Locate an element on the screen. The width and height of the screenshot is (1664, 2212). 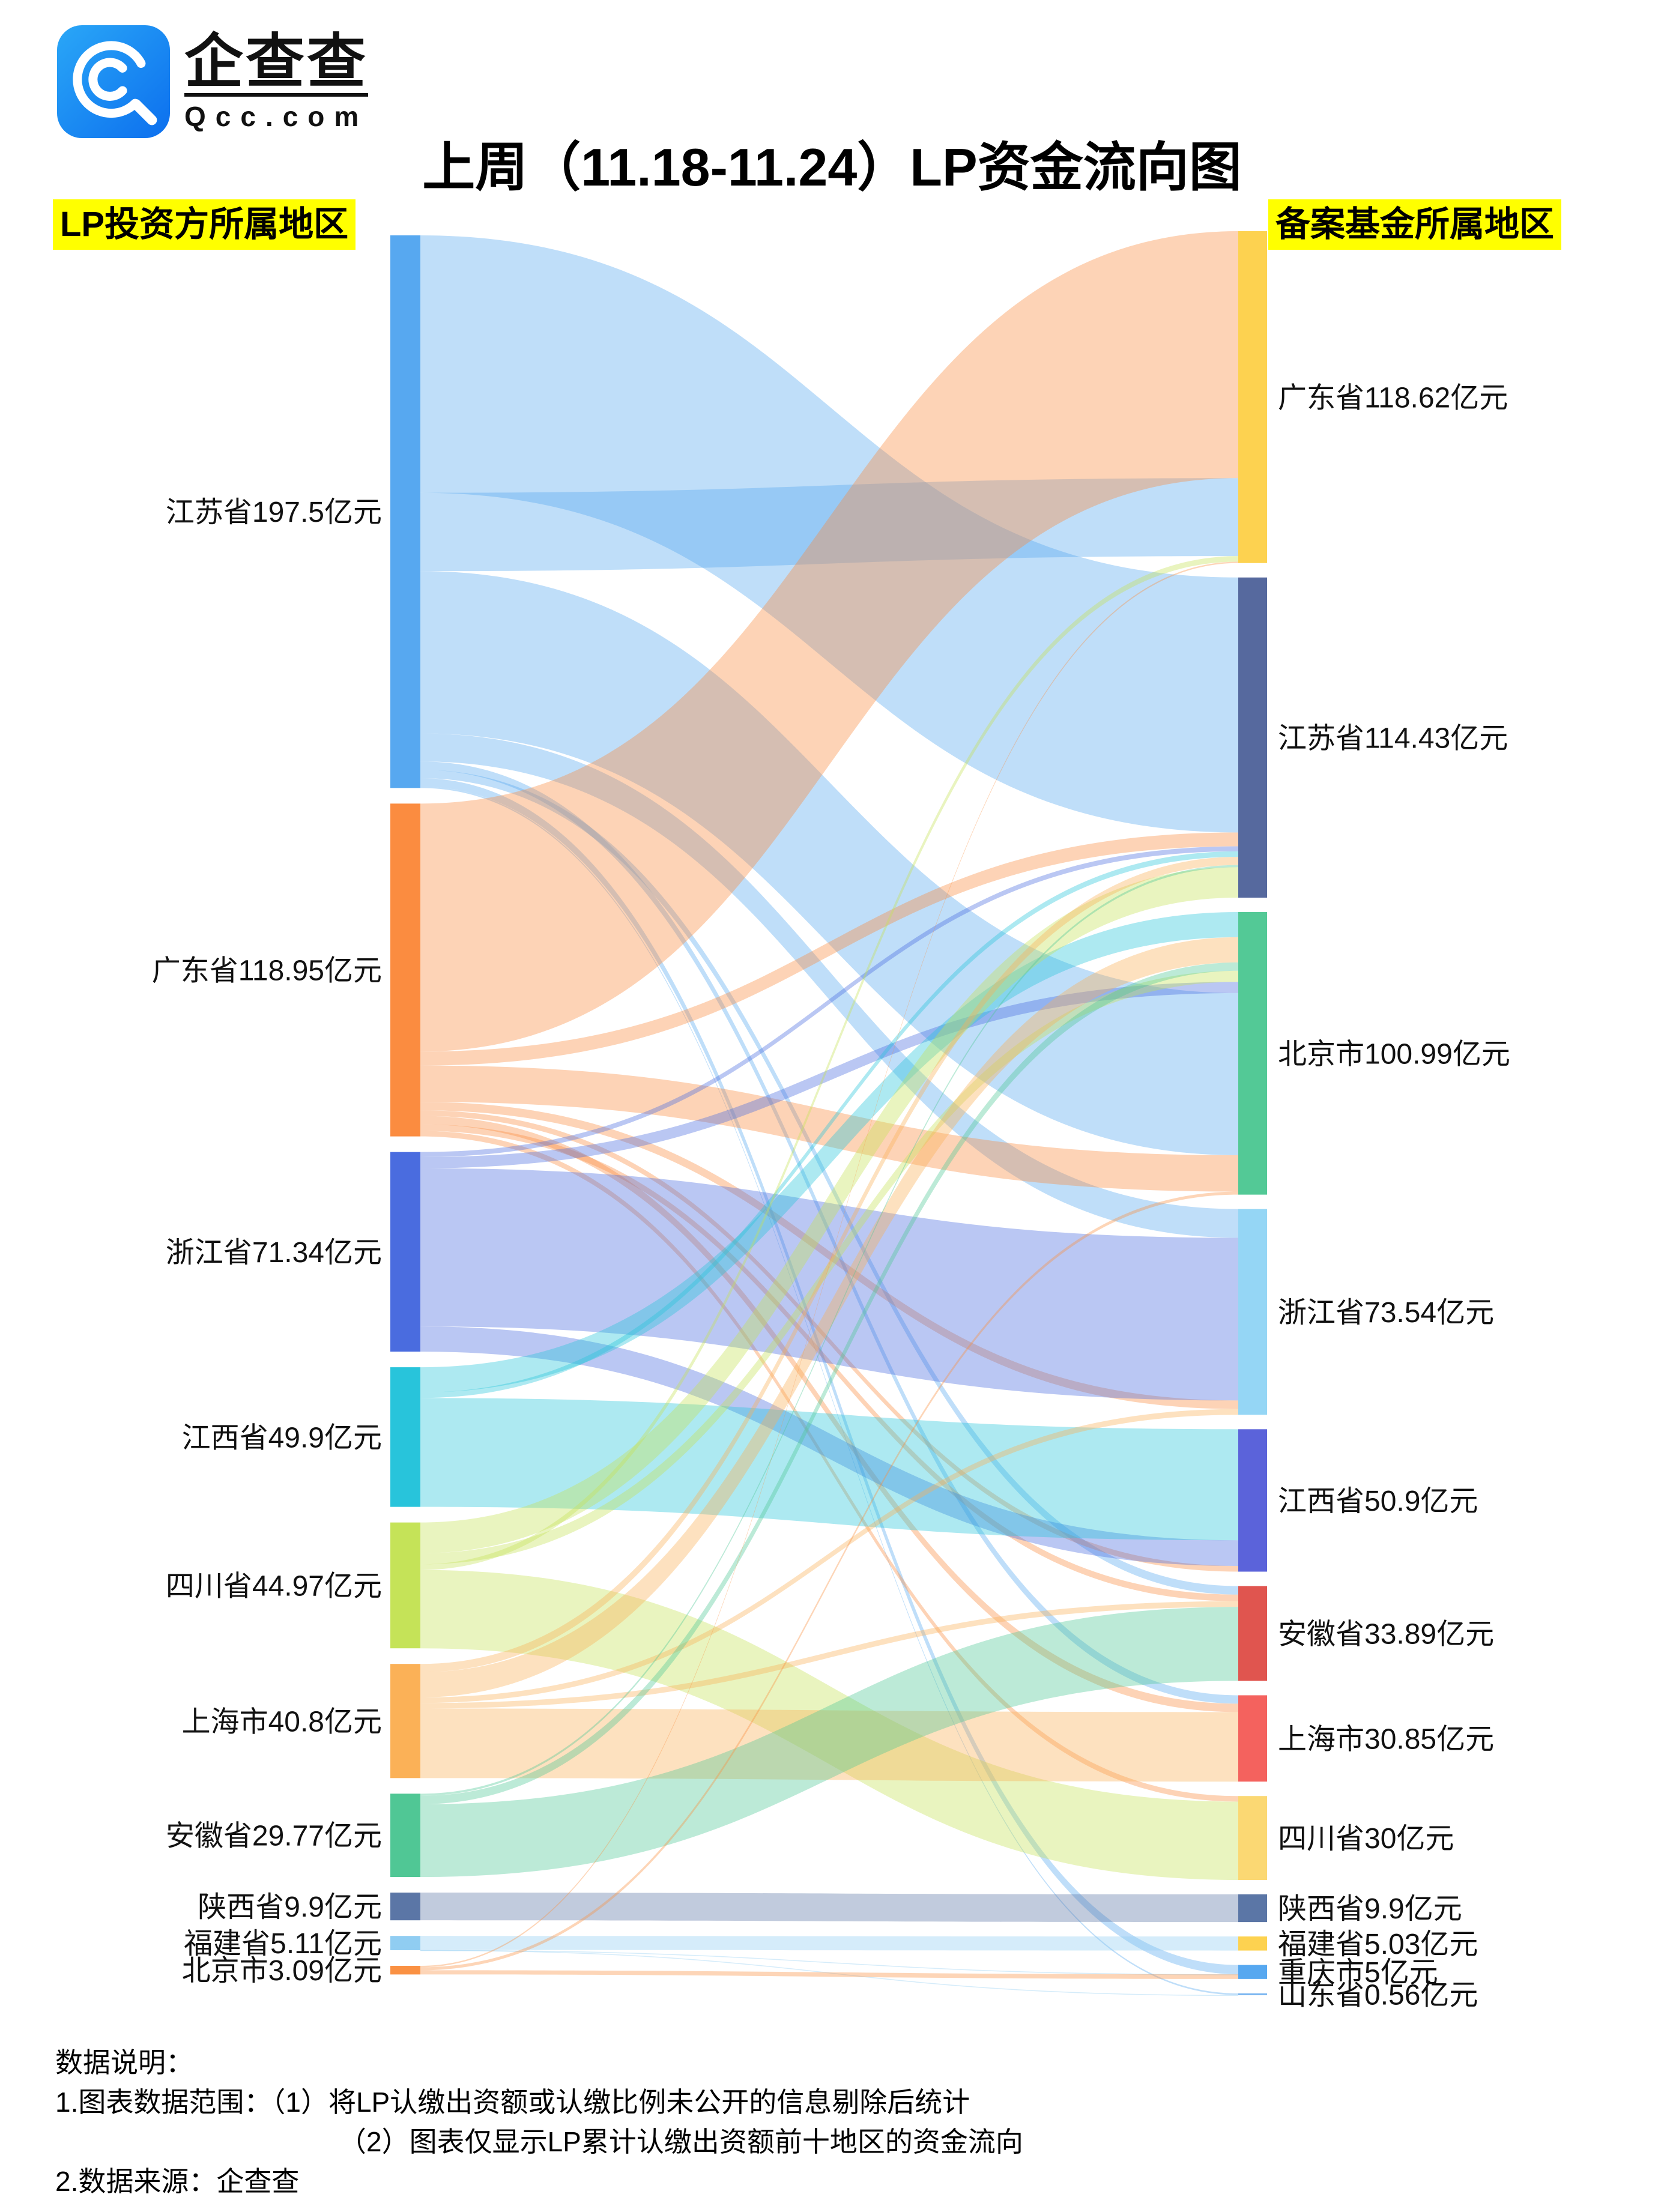
flow-广东省-to-上海市 is located at coordinates (829, 1414).